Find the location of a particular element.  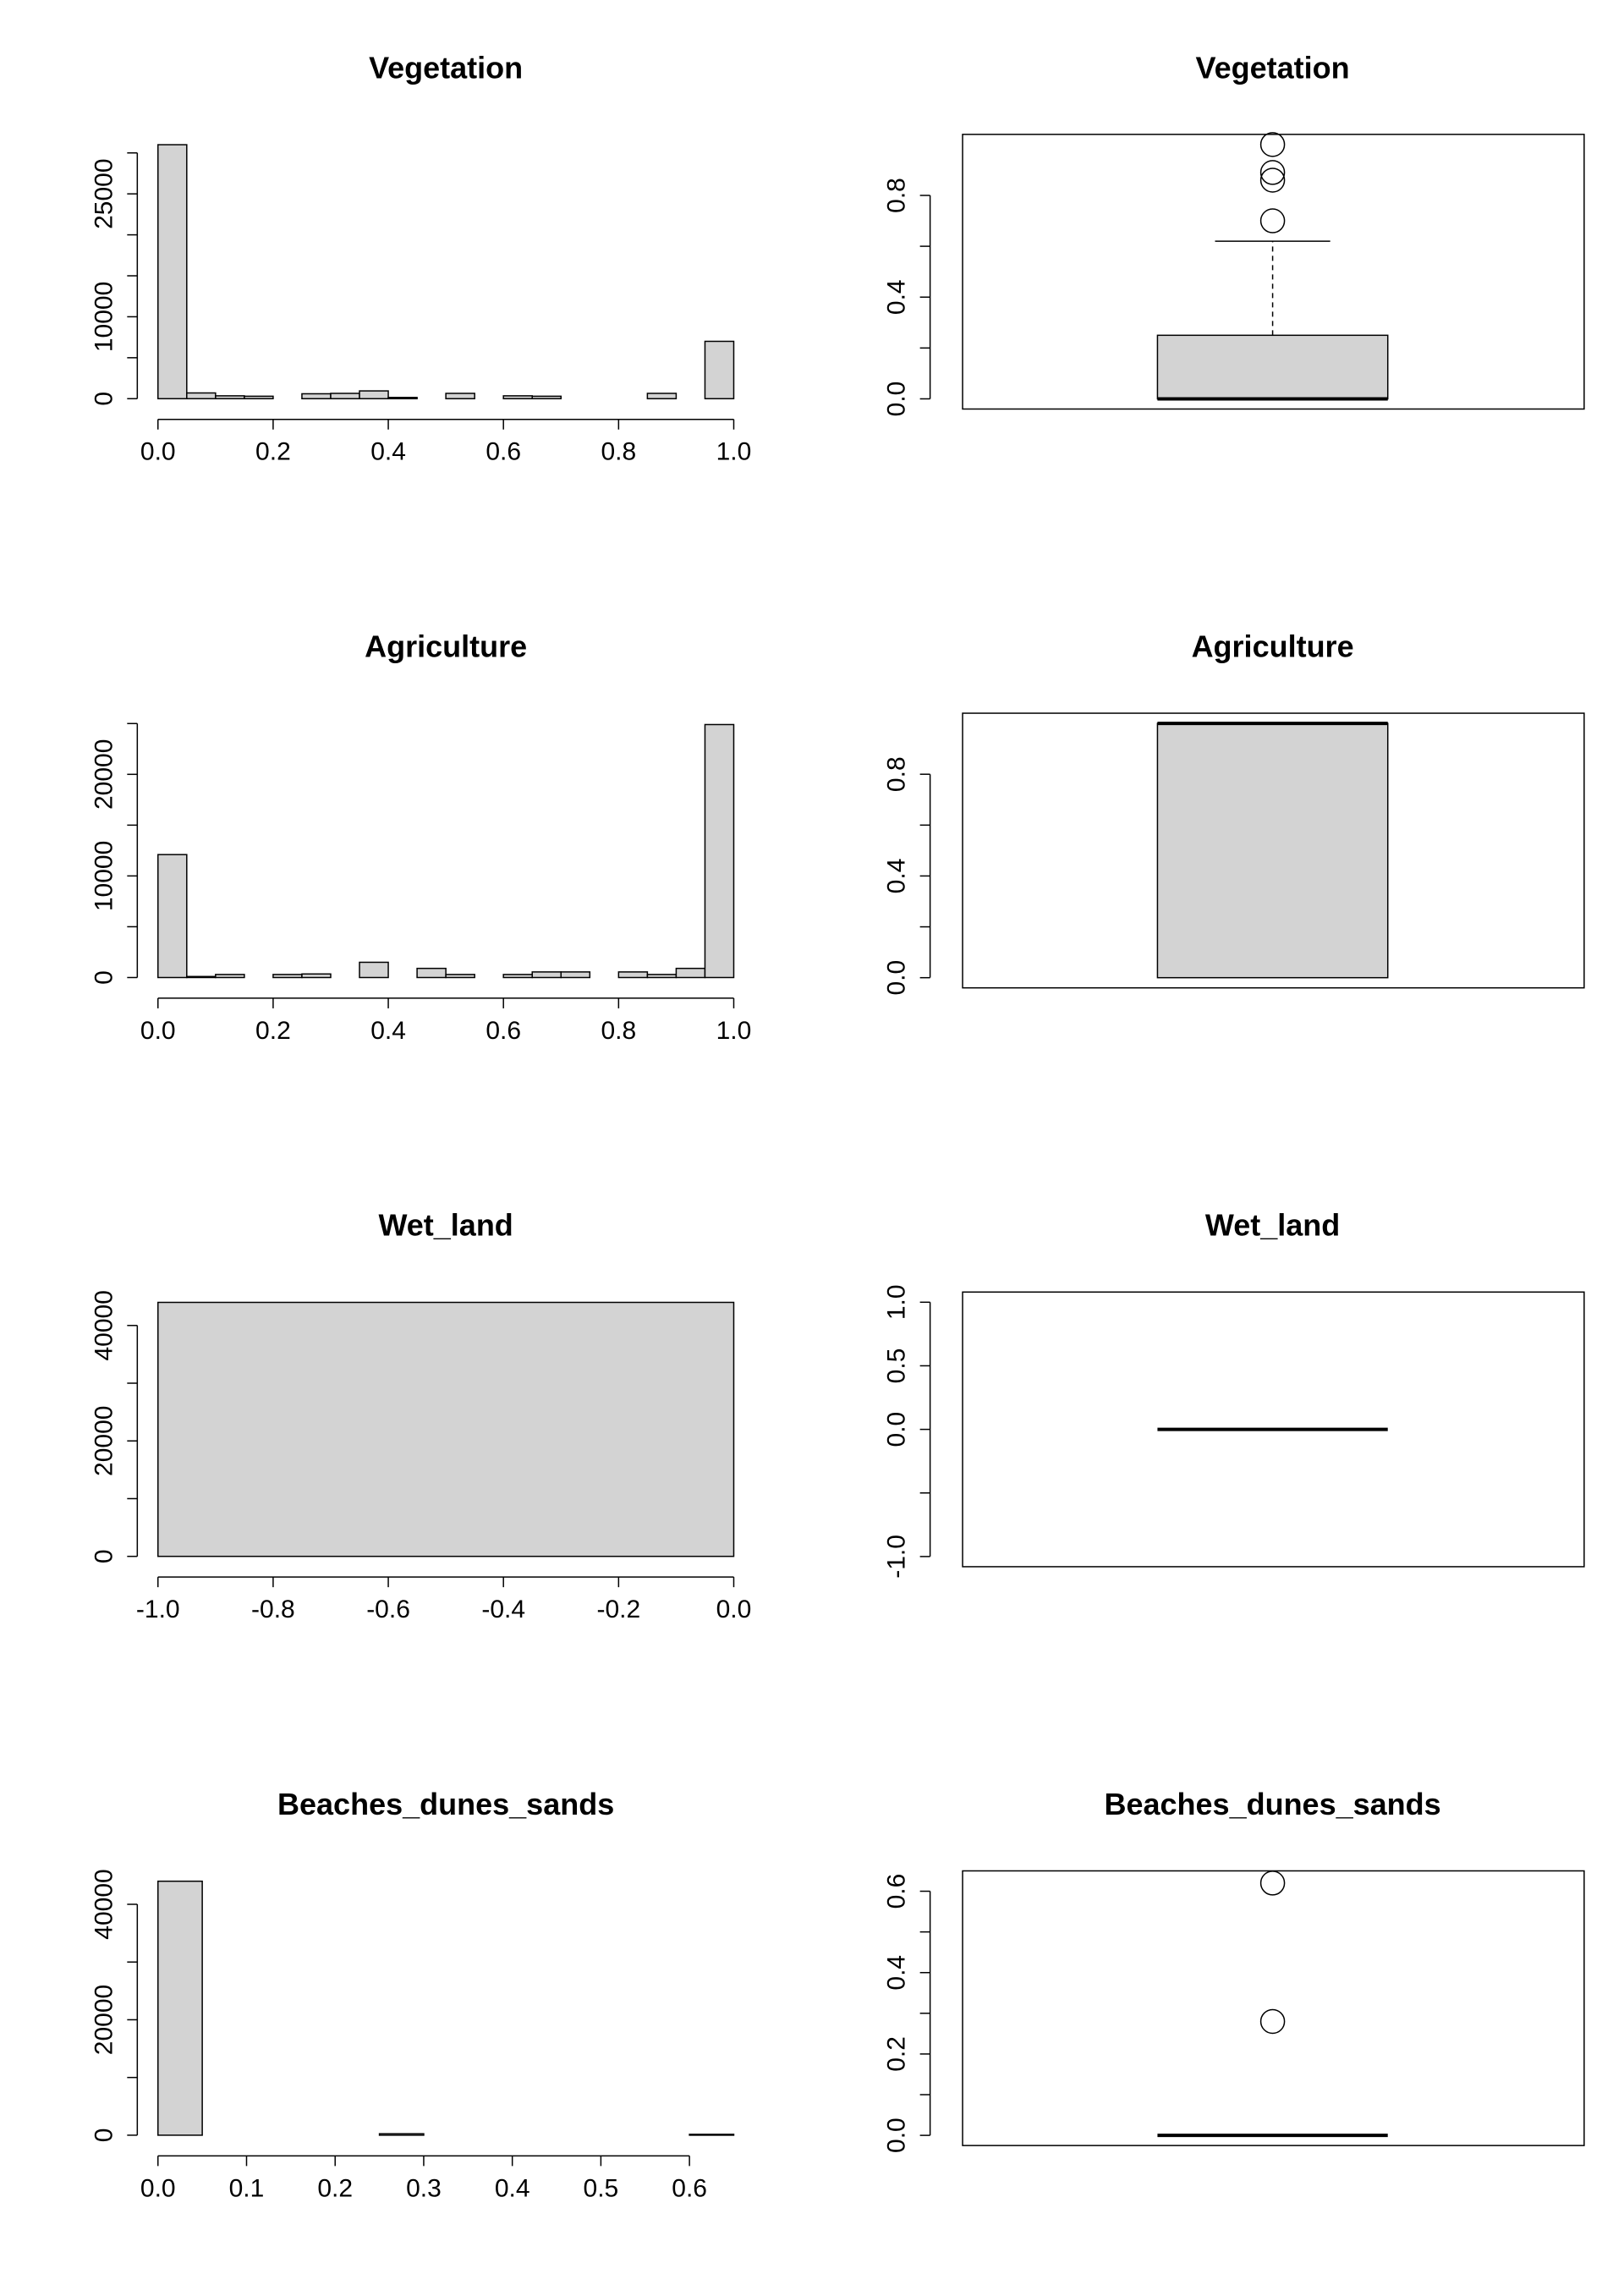

histogram-panel-2: Agriculture 0.0 0.2 0.4 0.6 0.8 1.0 0 10000 20000 is located at coordinates (420, 837).